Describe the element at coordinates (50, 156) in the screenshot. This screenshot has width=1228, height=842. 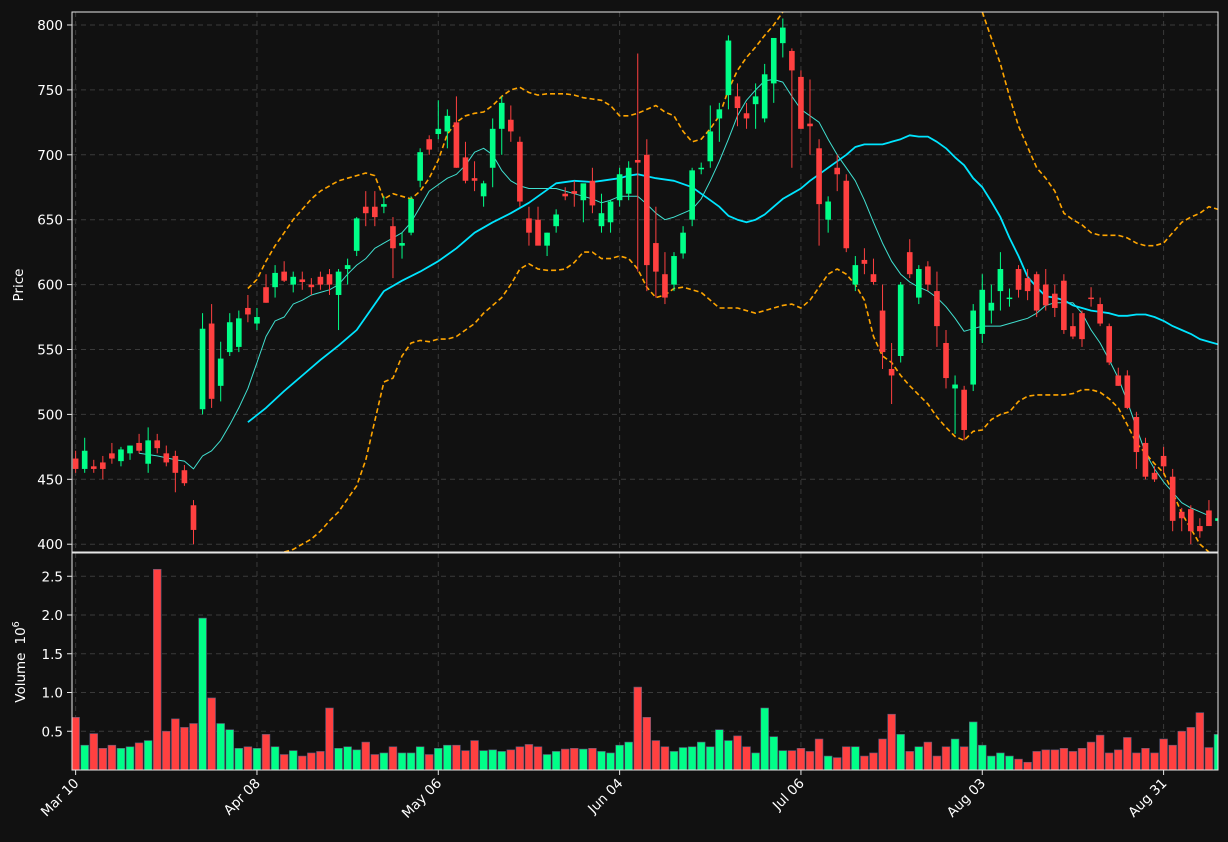
I see `price-tick-label: 700` at that location.